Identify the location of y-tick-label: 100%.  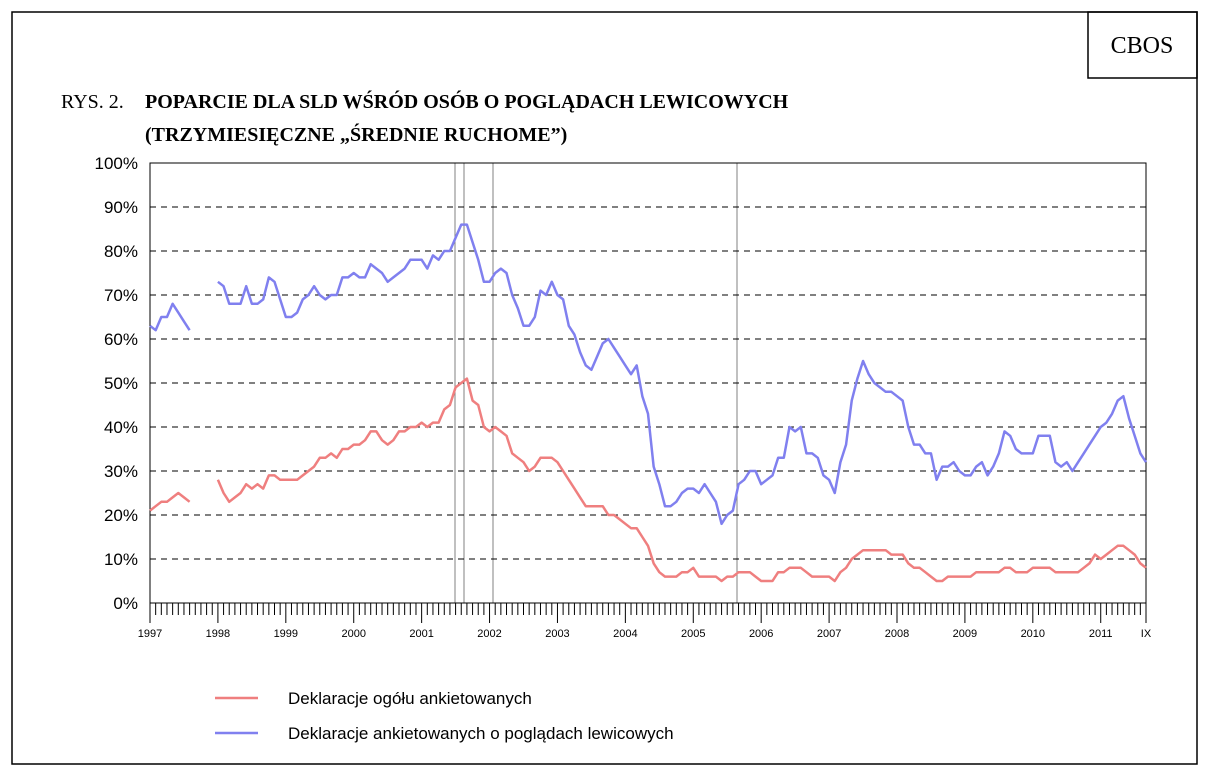
(116, 163).